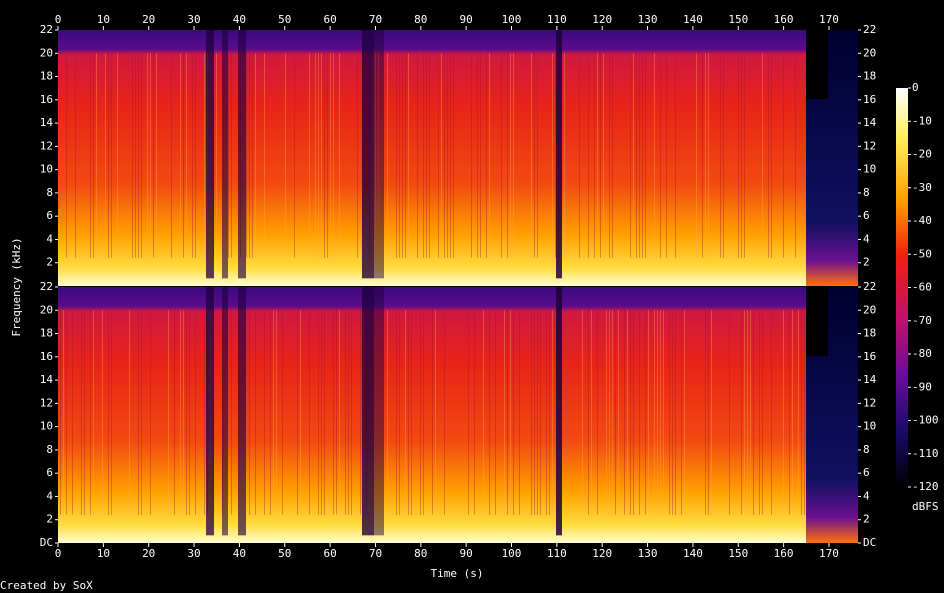 This screenshot has height=593, width=944. I want to click on x-tick-label: 90, so click(466, 19).